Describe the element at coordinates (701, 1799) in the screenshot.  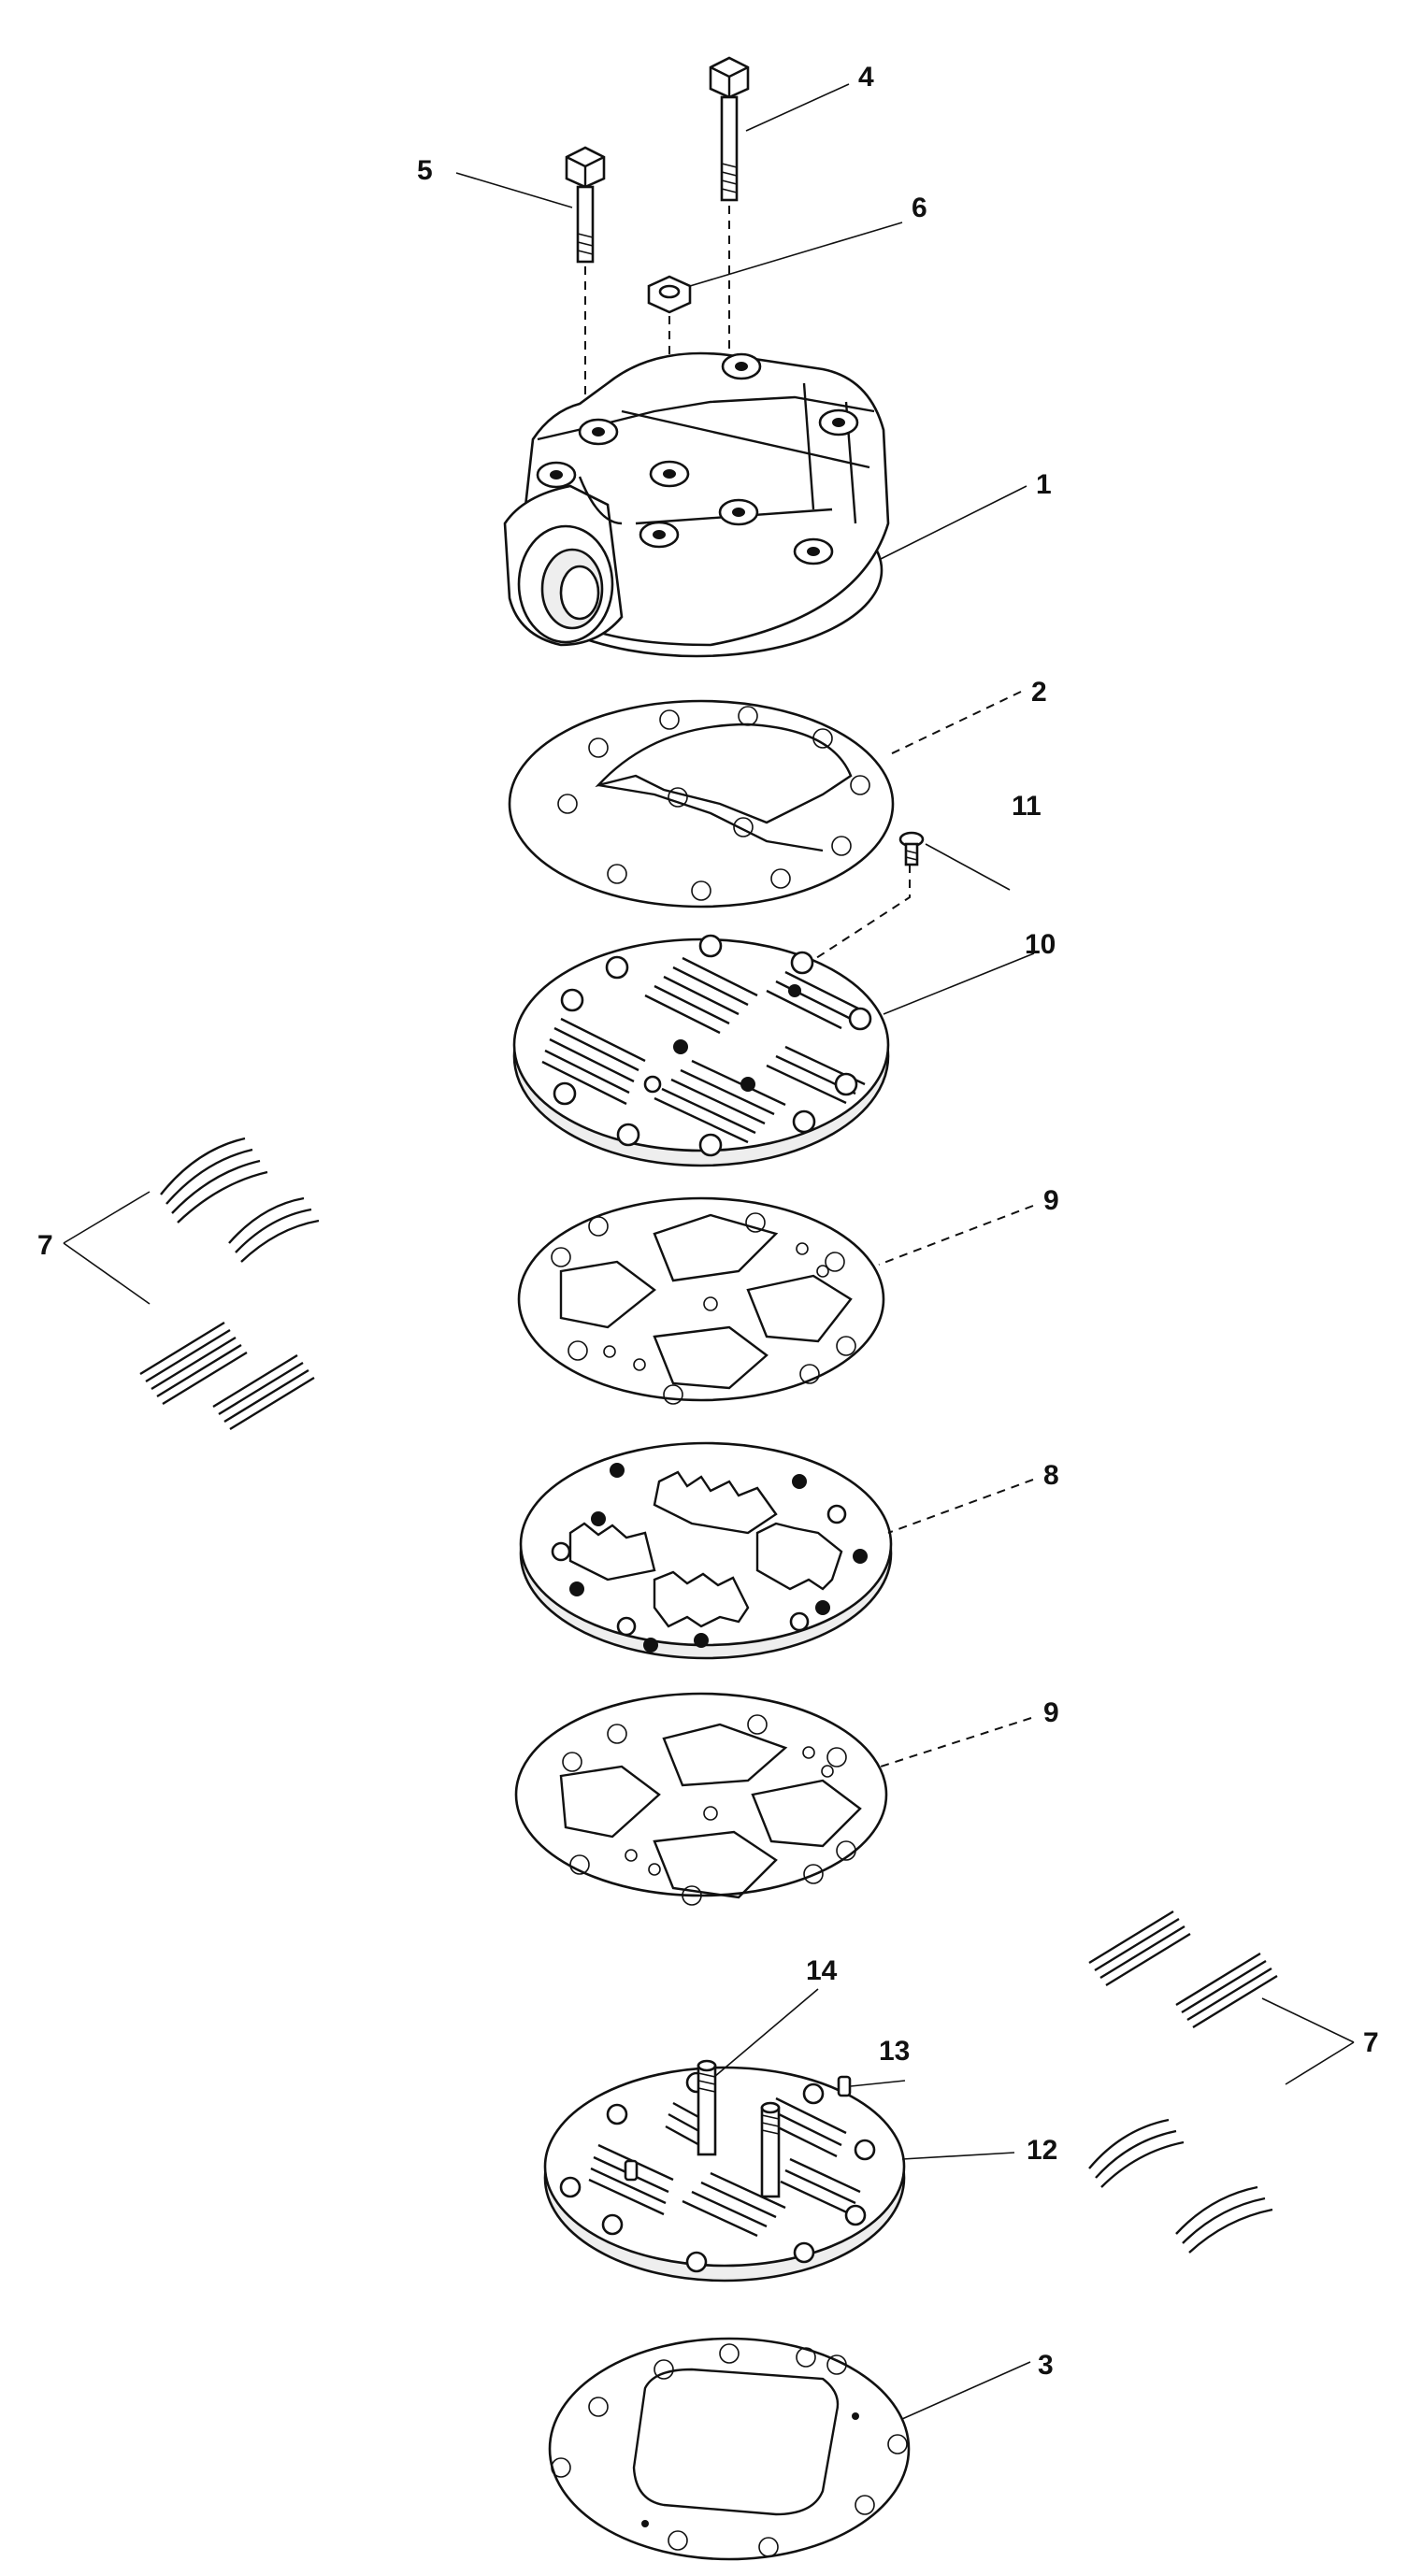
I see `valve-gasket-lower` at that location.